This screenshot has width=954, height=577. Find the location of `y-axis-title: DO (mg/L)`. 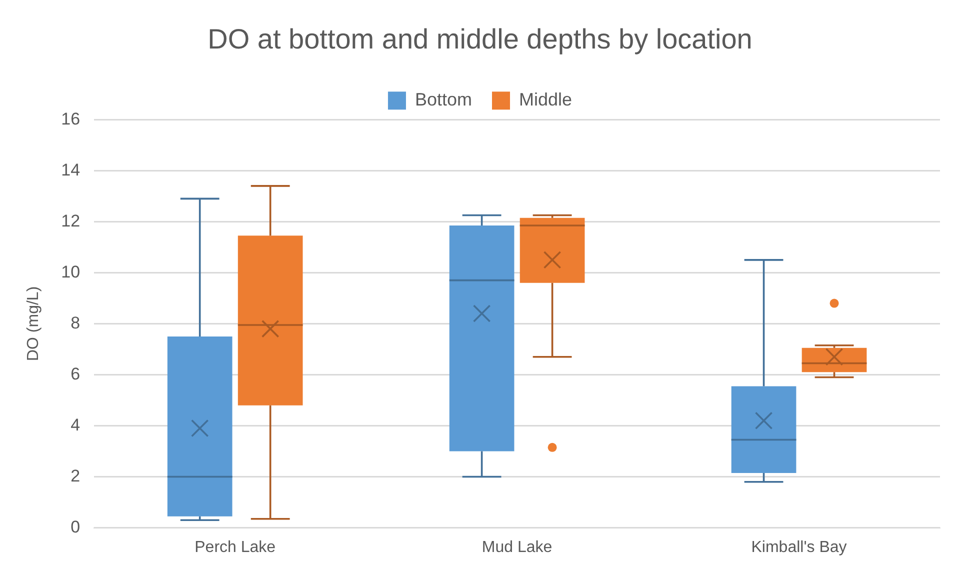

y-axis-title: DO (mg/L) is located at coordinates (33, 324).